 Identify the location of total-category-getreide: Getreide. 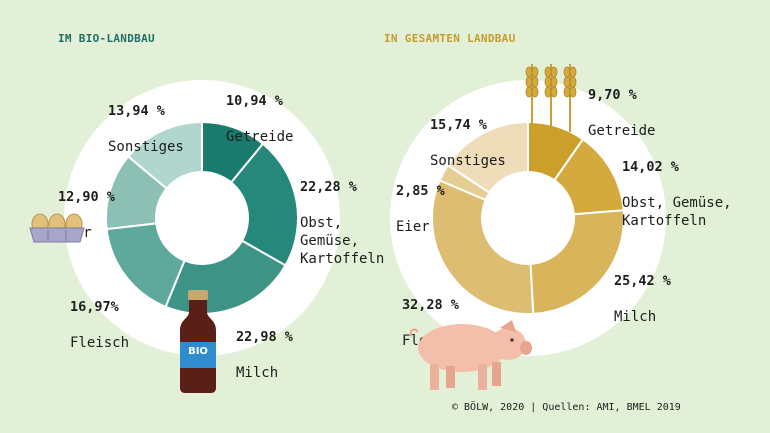
(622, 131).